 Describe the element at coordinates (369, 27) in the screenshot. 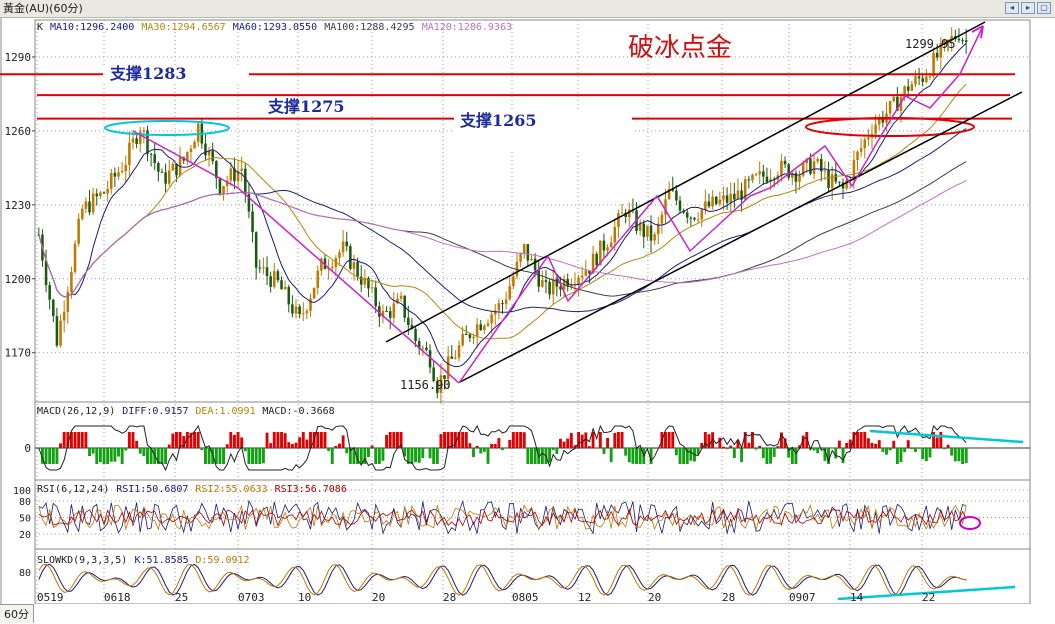

I see `legend-ma100: MA100:1288.4295` at that location.